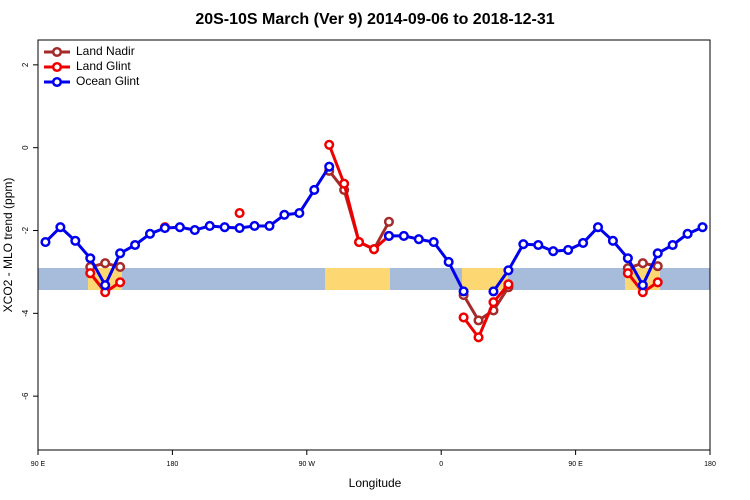 This screenshot has height=500, width=750. I want to click on y-tick-label: -2, so click(25, 230).